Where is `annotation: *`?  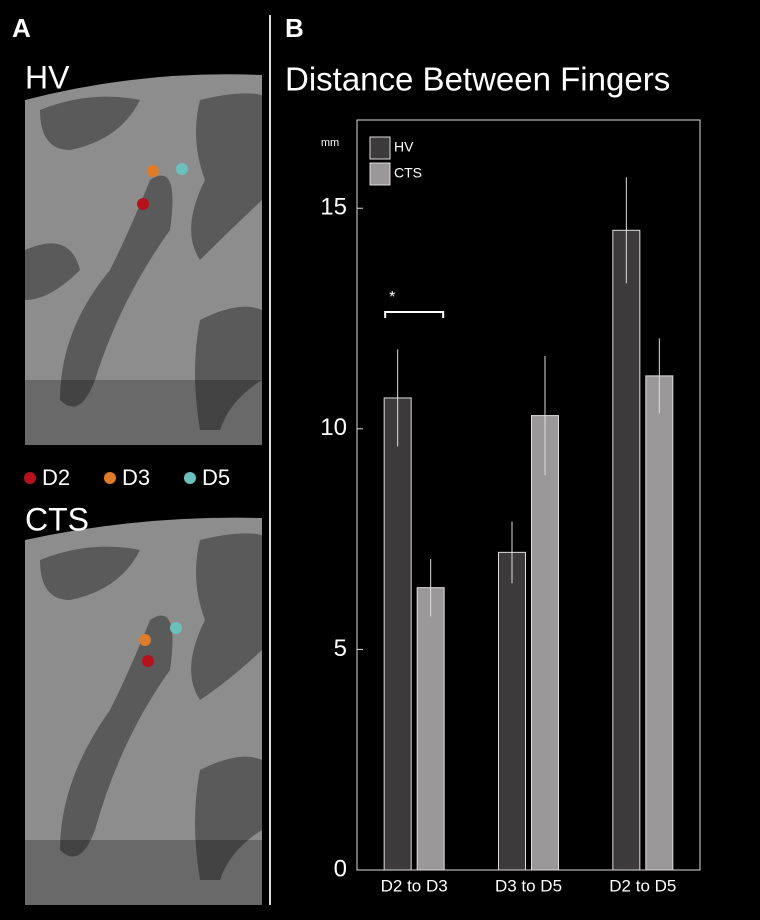 annotation: * is located at coordinates (392, 297).